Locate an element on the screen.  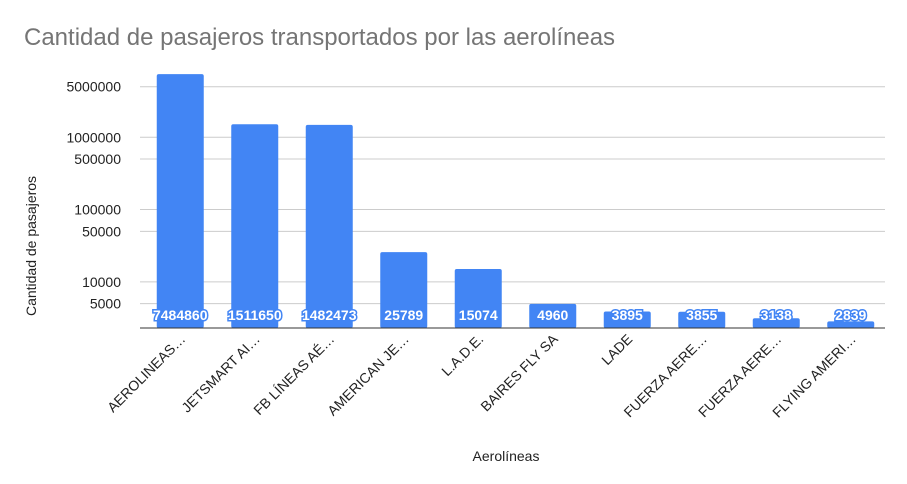
x-tick-label: BAIRES FLY SA is located at coordinates (519, 372).